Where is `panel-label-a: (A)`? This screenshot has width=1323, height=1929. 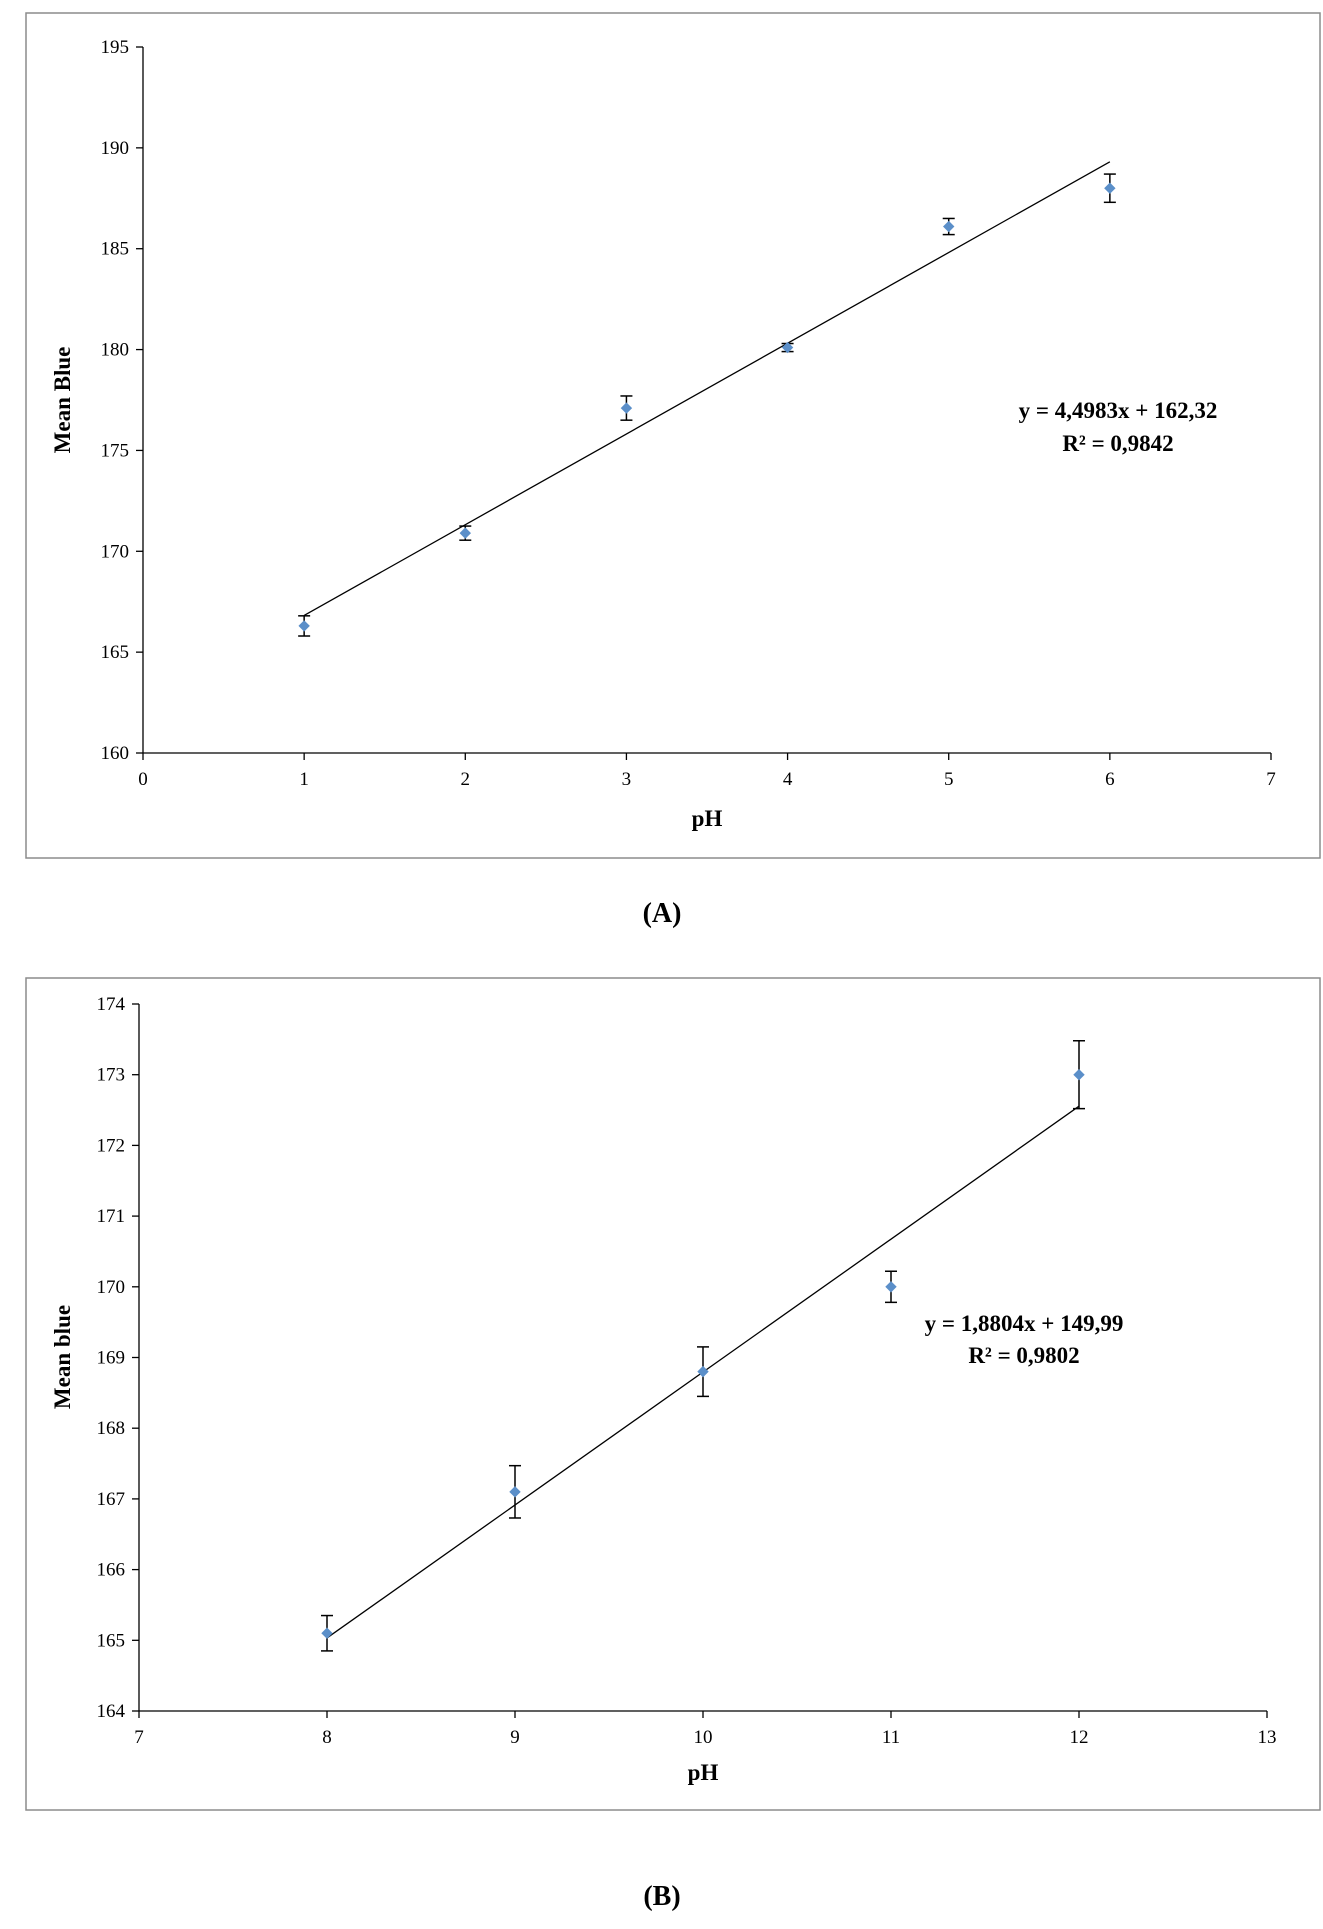 panel-label-a: (A) is located at coordinates (662, 913).